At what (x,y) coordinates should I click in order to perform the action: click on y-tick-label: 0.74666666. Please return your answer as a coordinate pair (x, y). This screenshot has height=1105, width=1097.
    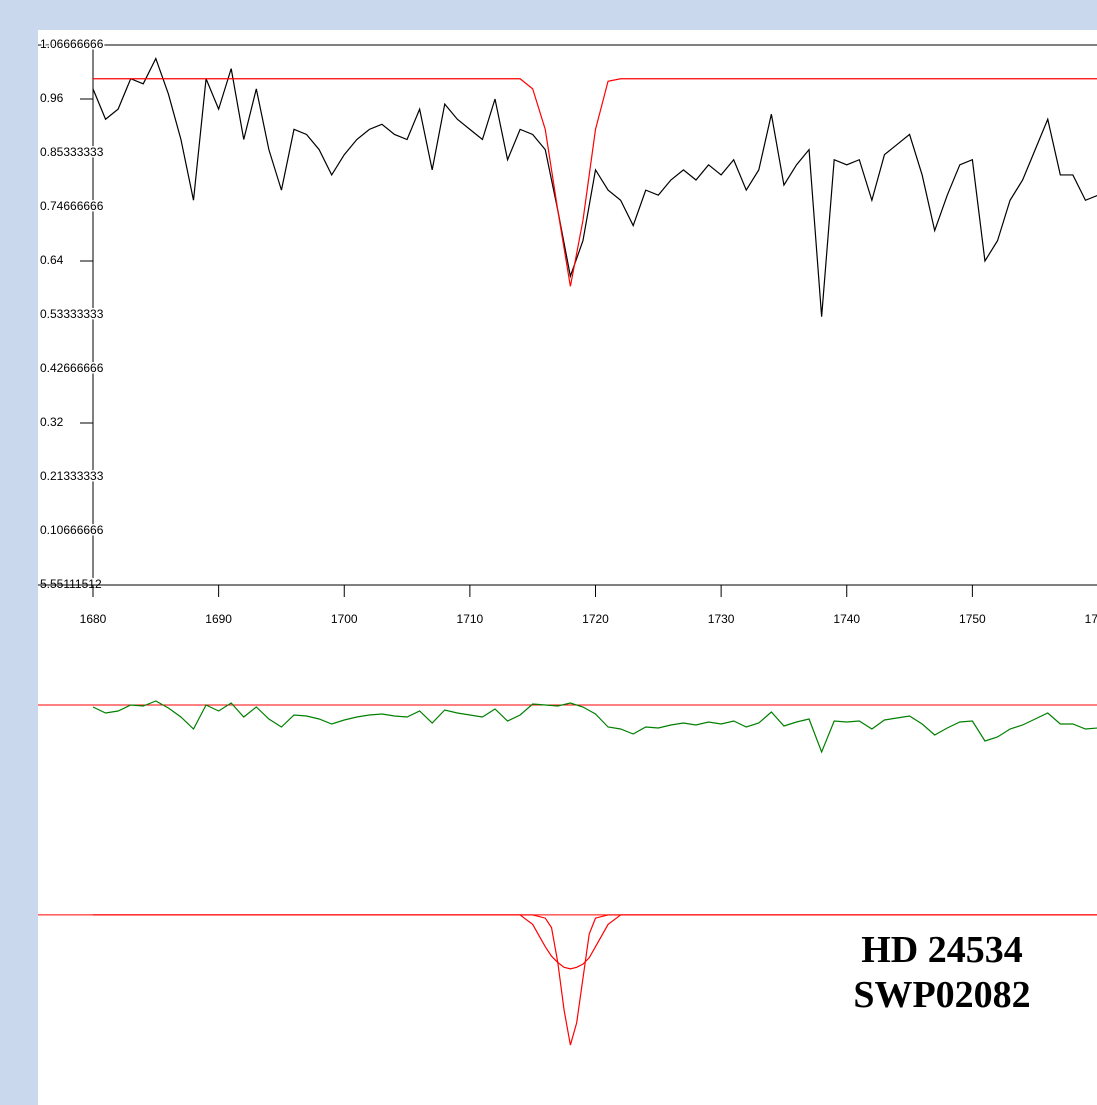
    Looking at the image, I should click on (72, 206).